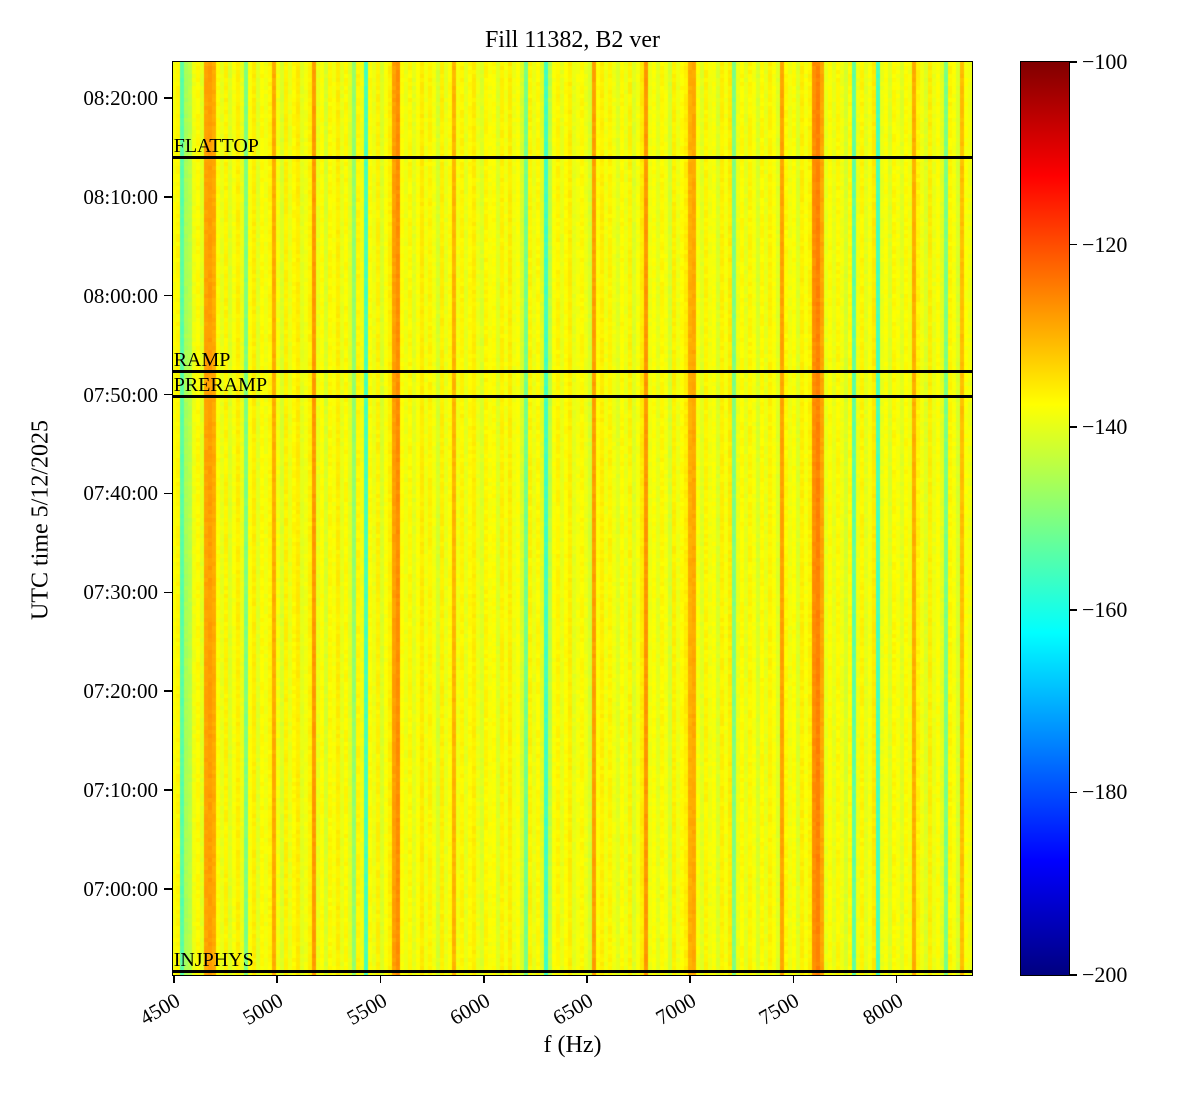 This screenshot has height=1100, width=1200. I want to click on annotation-line-flattop, so click(572, 158).